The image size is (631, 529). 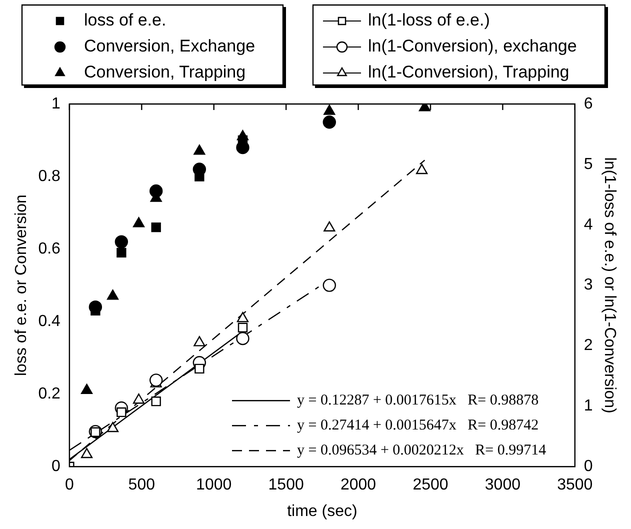 What do you see at coordinates (214, 485) in the screenshot?
I see `x-tick-label: 1000` at bounding box center [214, 485].